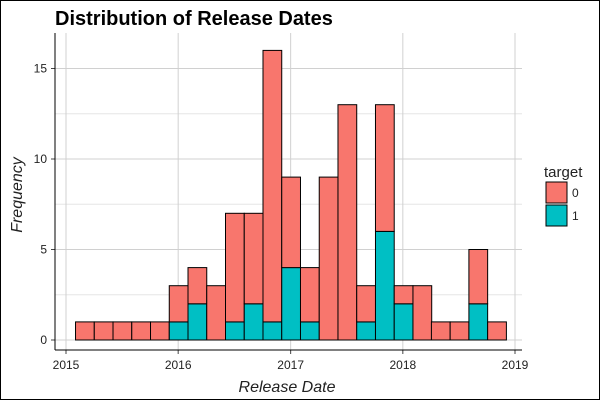  What do you see at coordinates (515, 365) in the screenshot?
I see `x-tick-label: 2019` at bounding box center [515, 365].